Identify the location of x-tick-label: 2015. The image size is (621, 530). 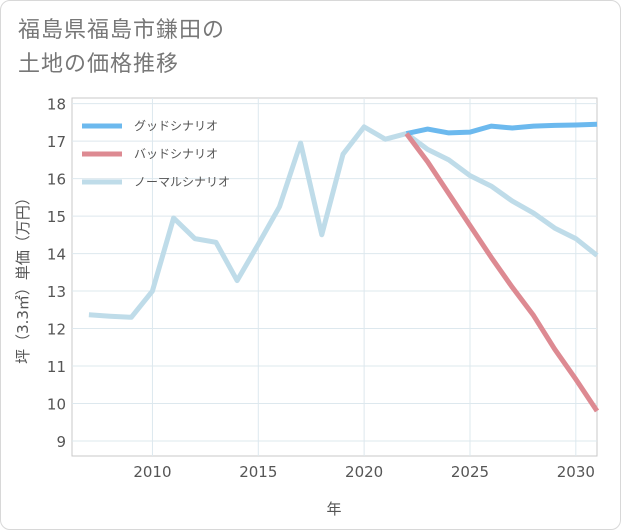
(258, 472).